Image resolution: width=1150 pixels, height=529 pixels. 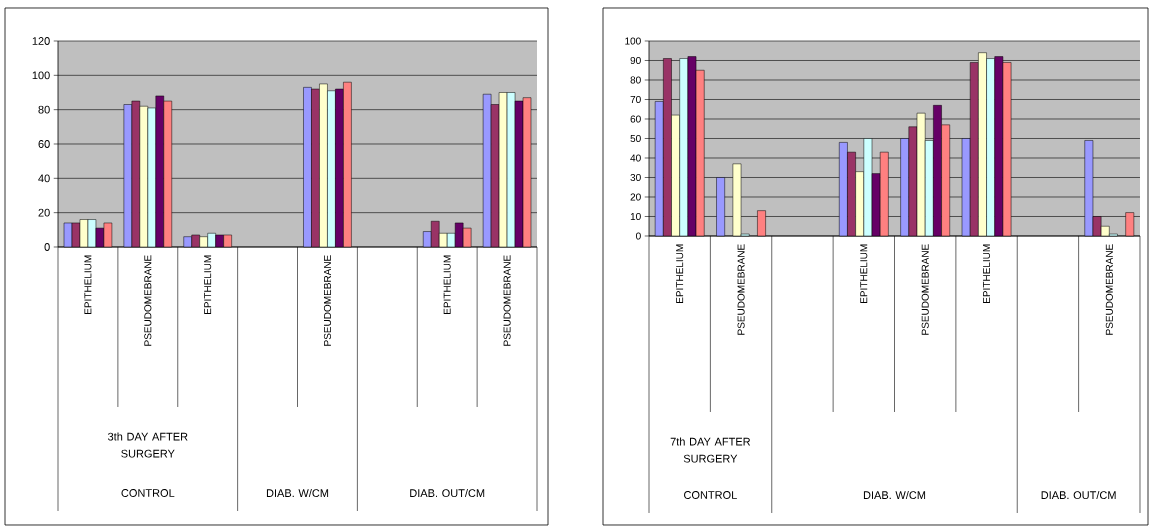 What do you see at coordinates (710, 450) in the screenshot?
I see `text: 7th DAY AFTER SURGERY` at bounding box center [710, 450].